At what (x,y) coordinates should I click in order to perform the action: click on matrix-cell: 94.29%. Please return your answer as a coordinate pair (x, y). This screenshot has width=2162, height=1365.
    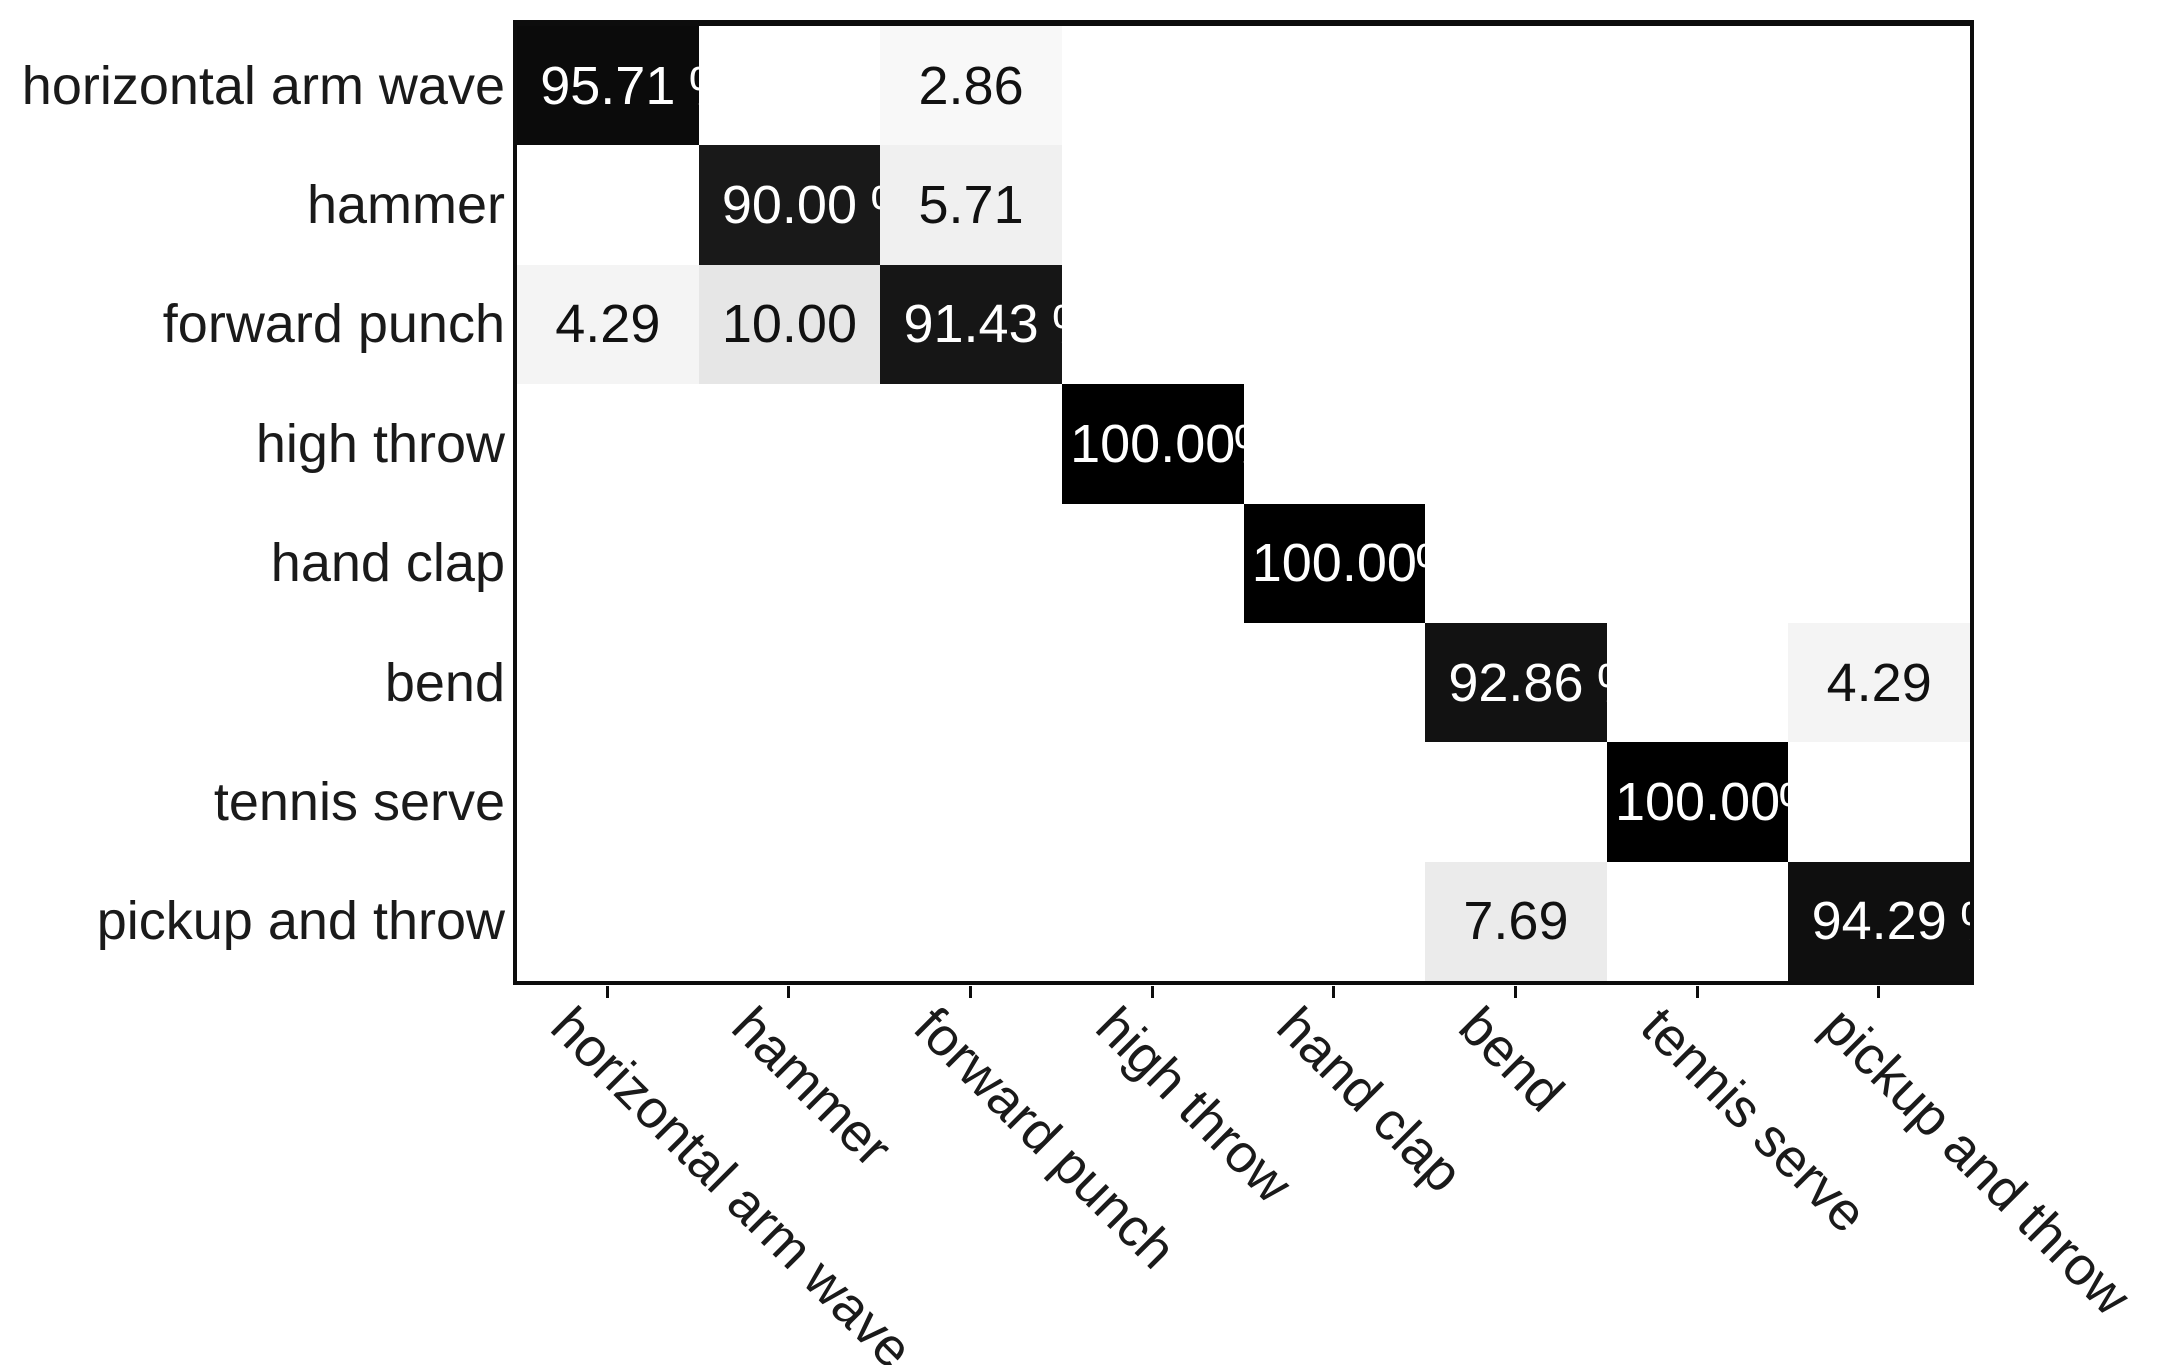
    Looking at the image, I should click on (1879, 921).